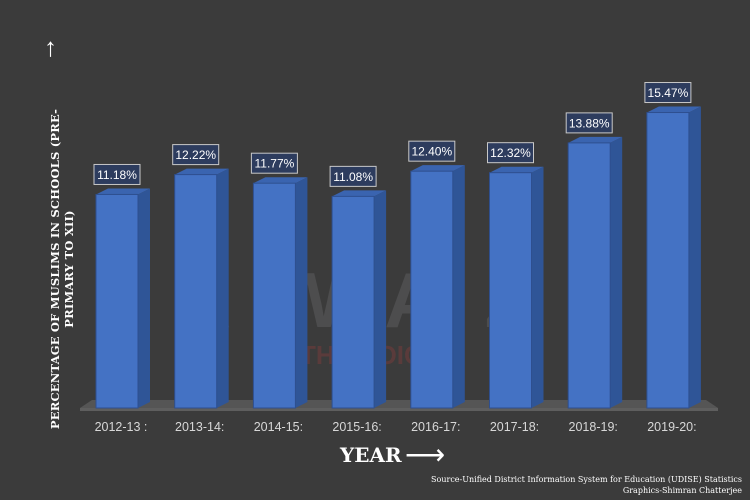  Describe the element at coordinates (278, 427) in the screenshot. I see `x-tick-label: 2014-15:` at that location.